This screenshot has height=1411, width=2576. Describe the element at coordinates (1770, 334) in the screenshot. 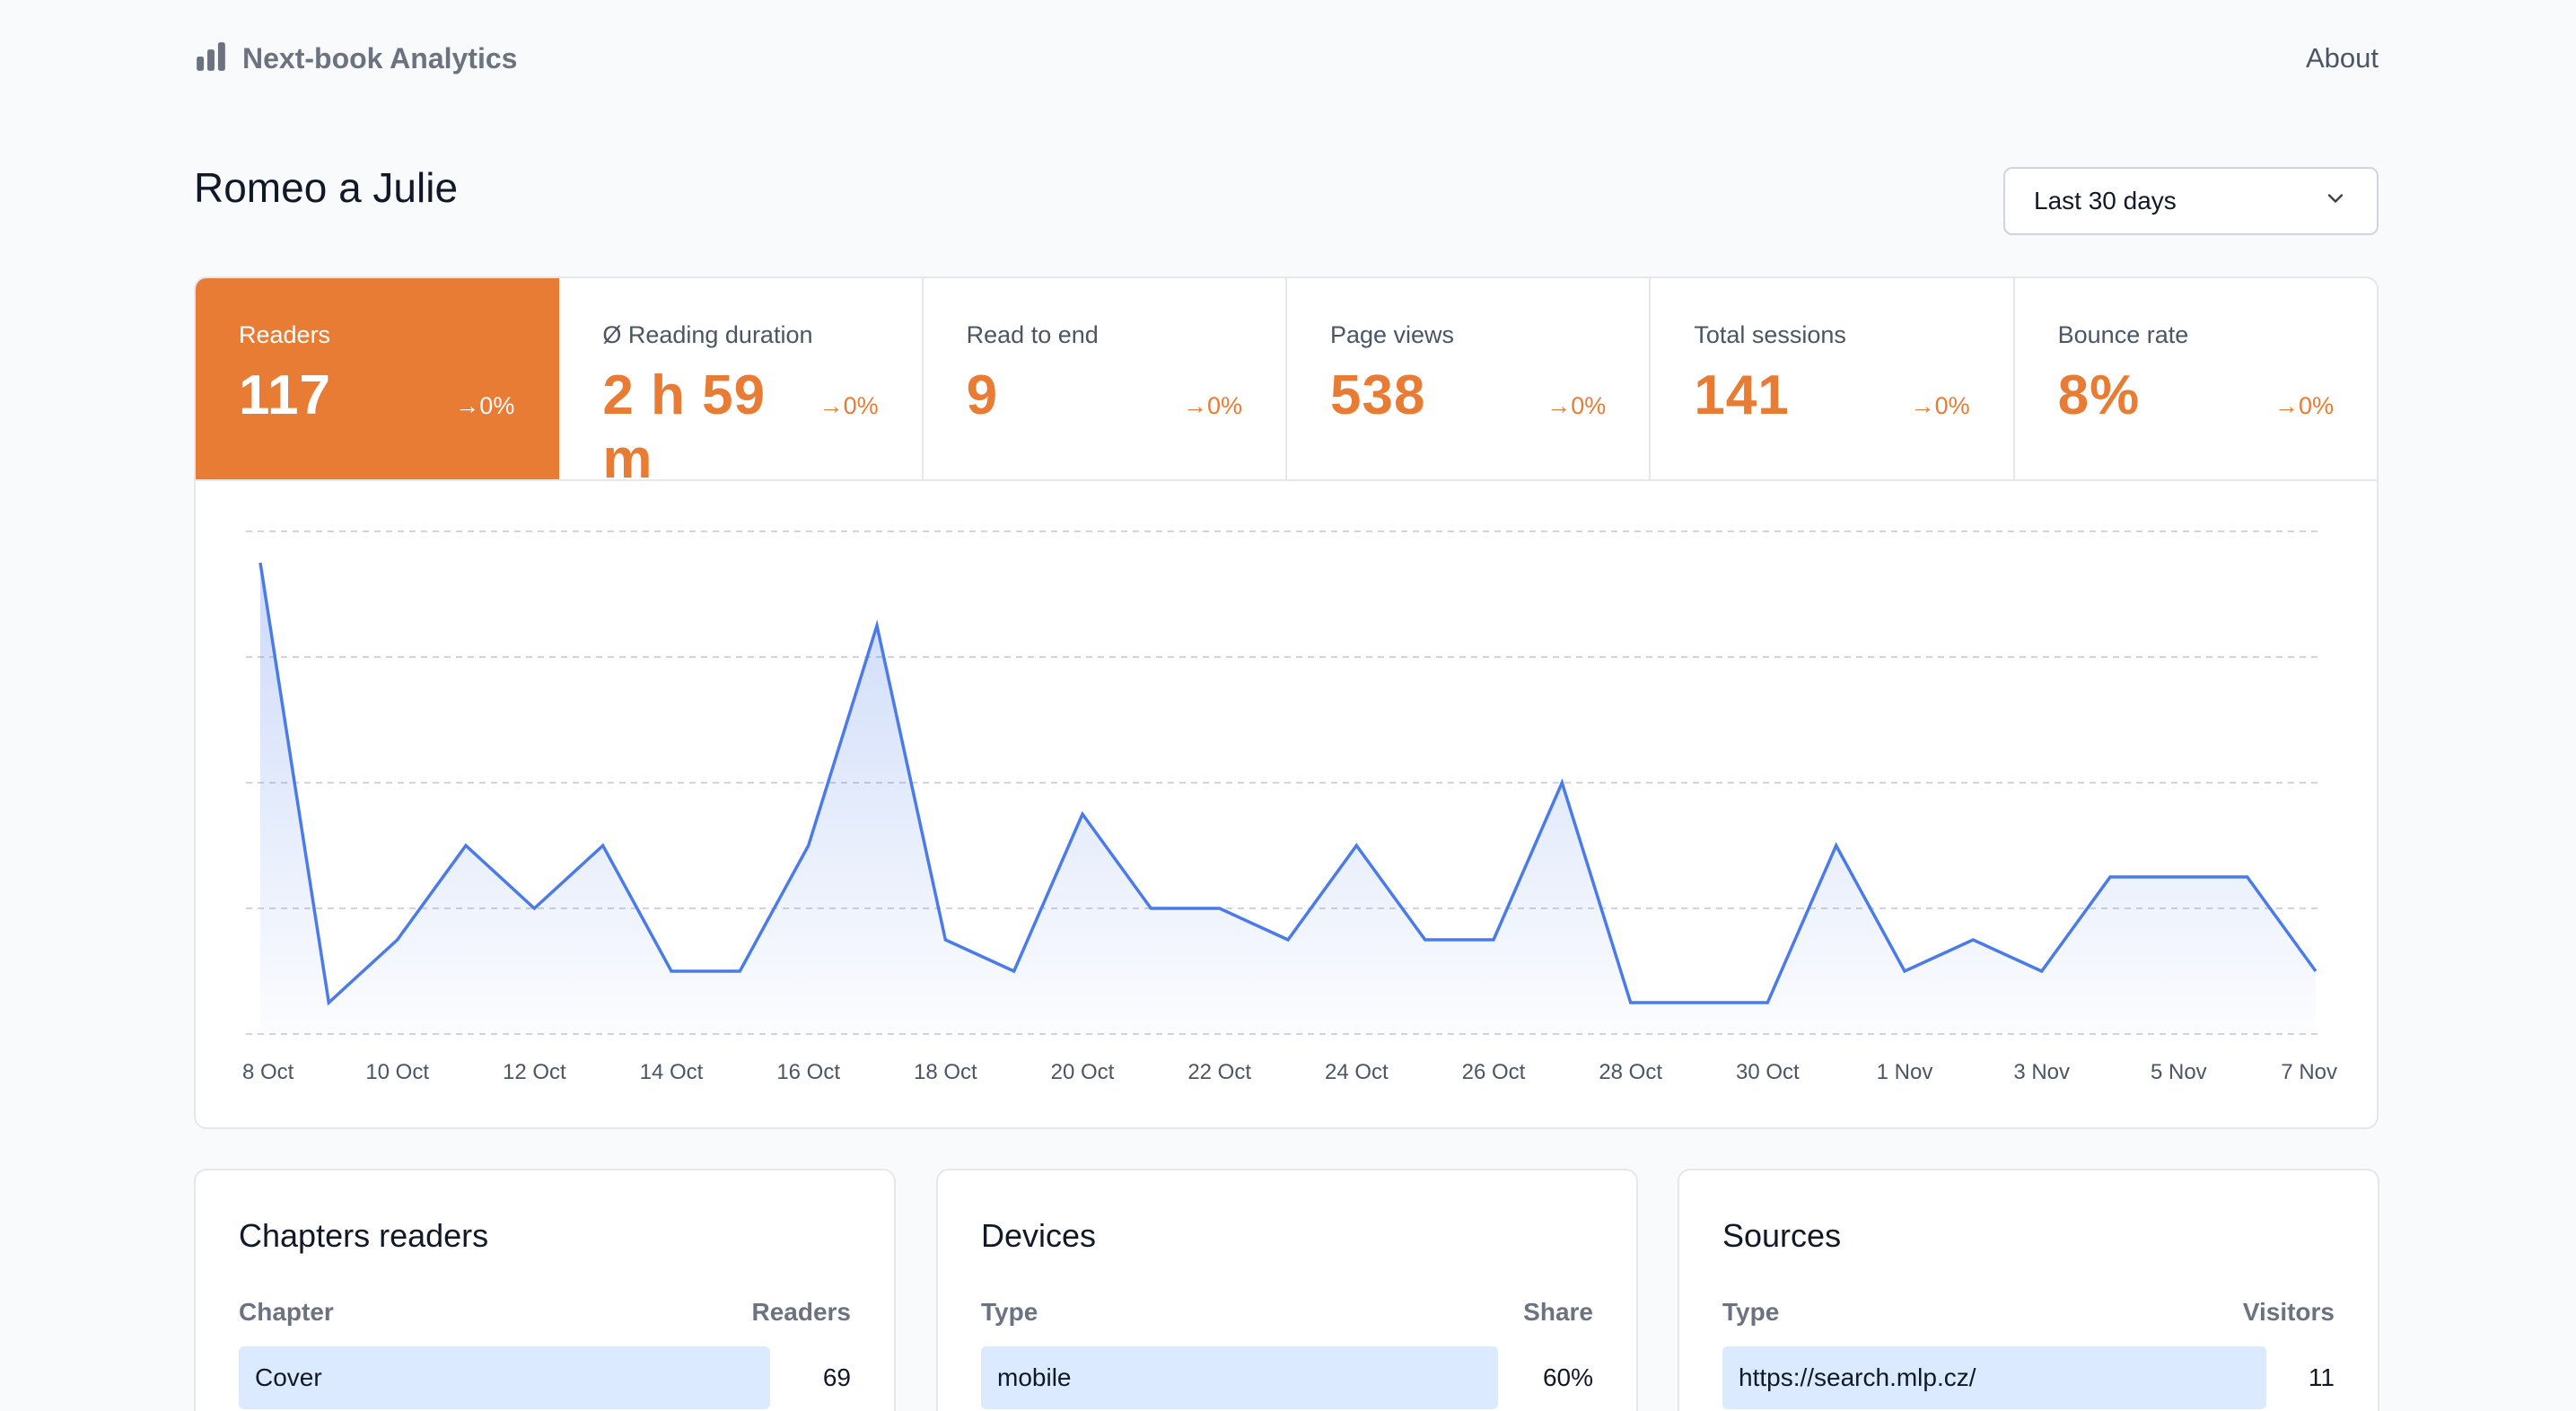

I see `stat-label: Total sessions` at that location.